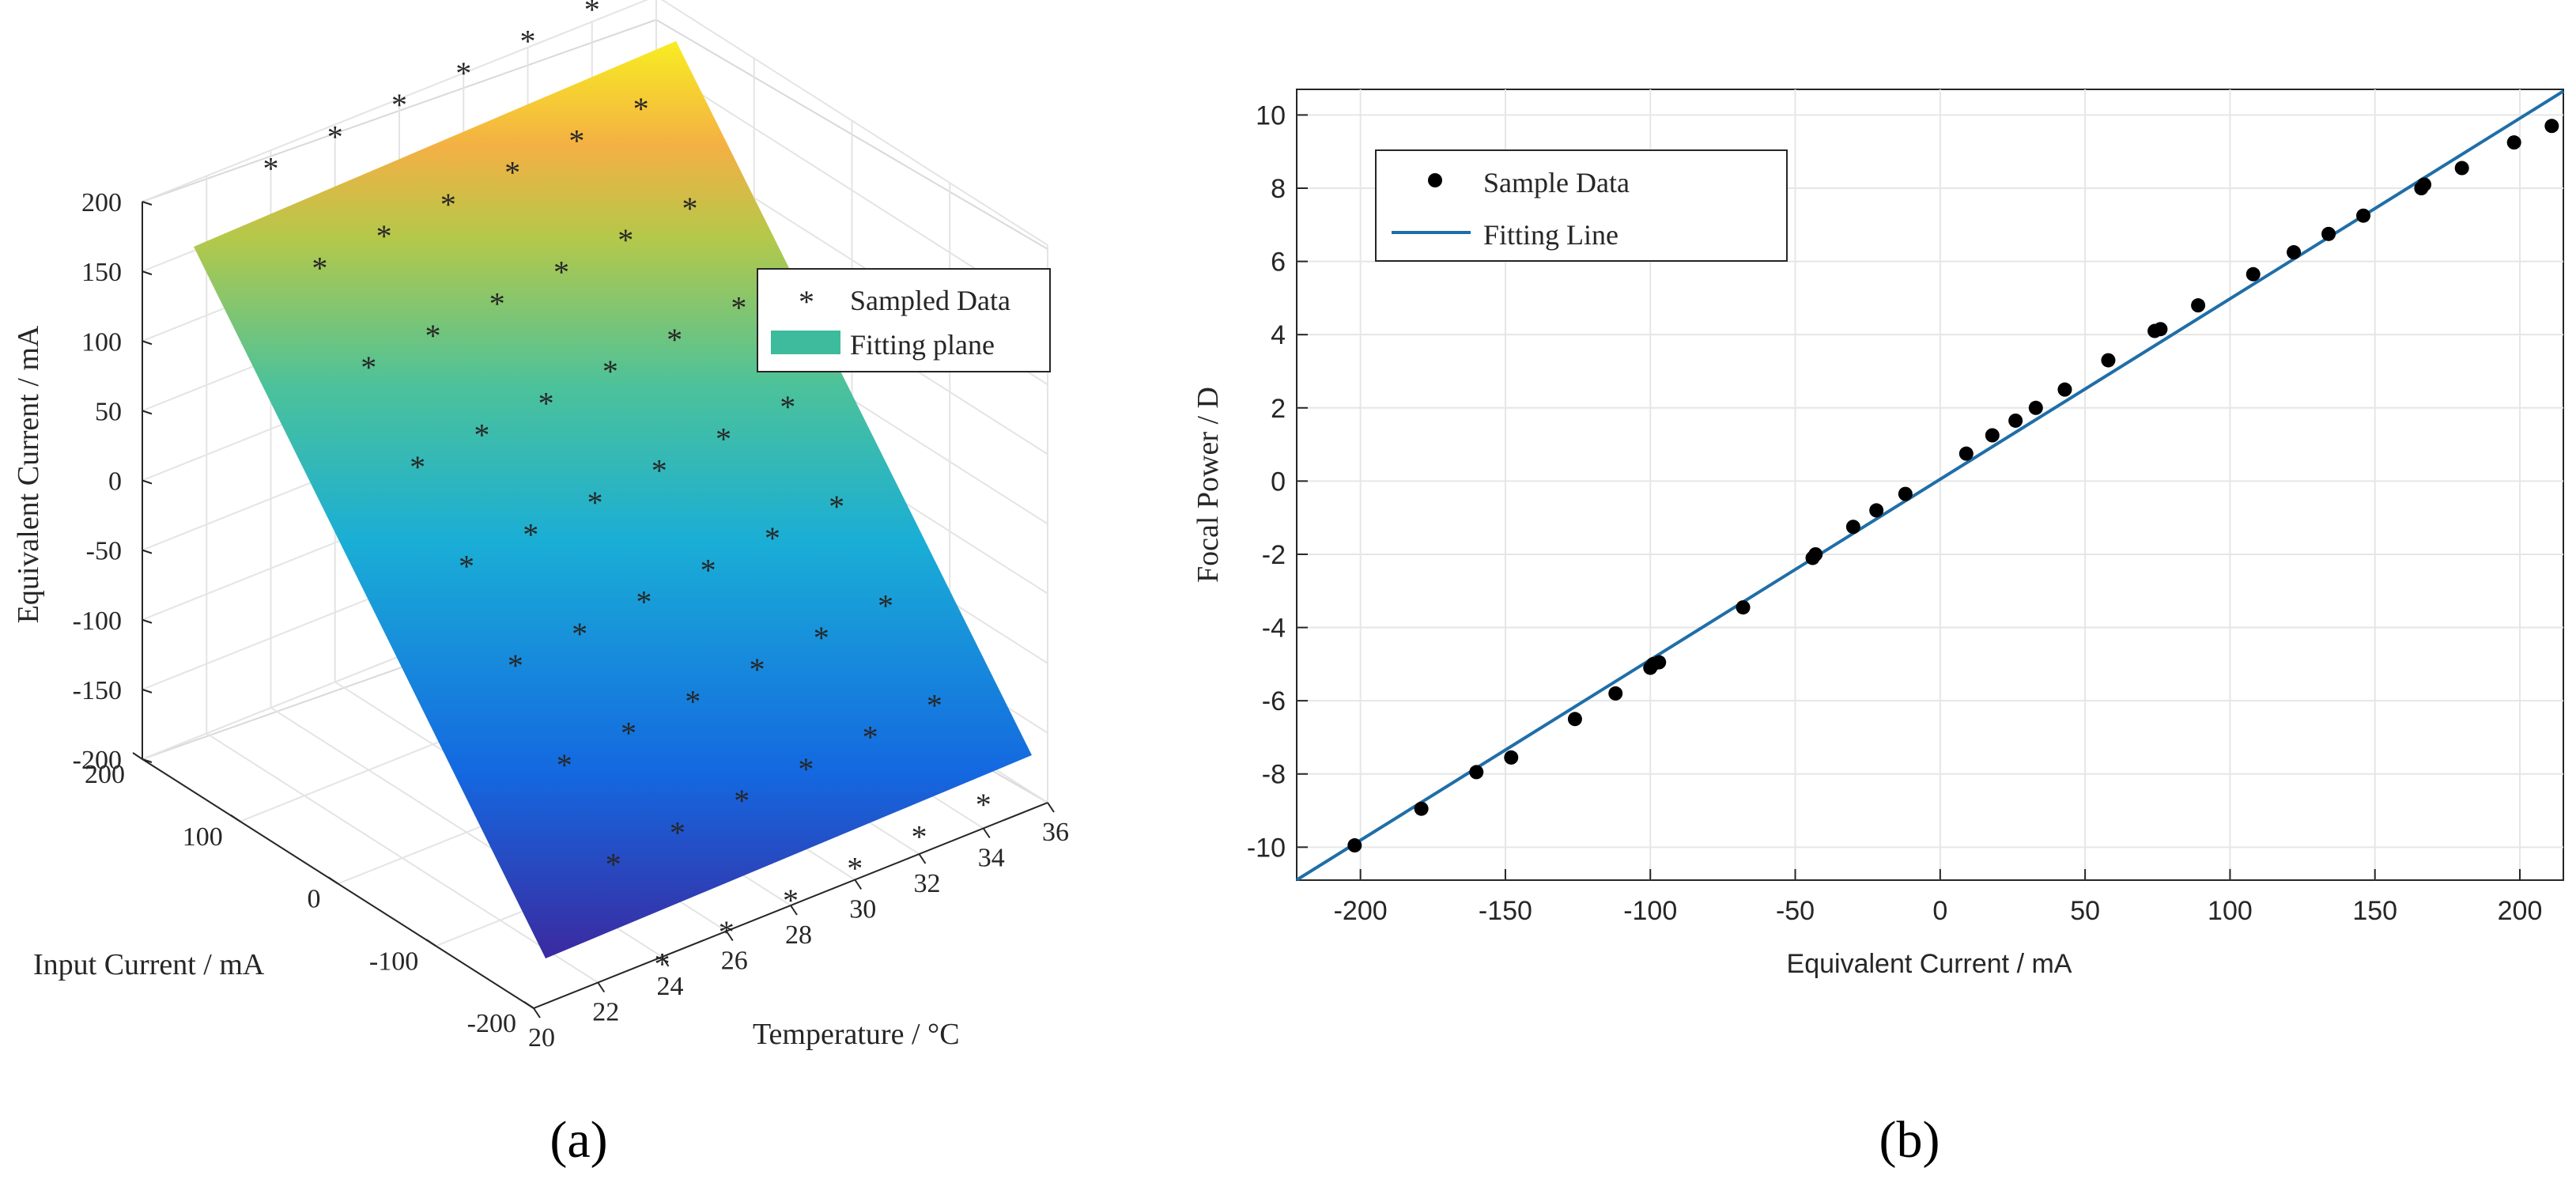  Describe the element at coordinates (2085, 911) in the screenshot. I see `b-x-tick-label: 50` at that location.